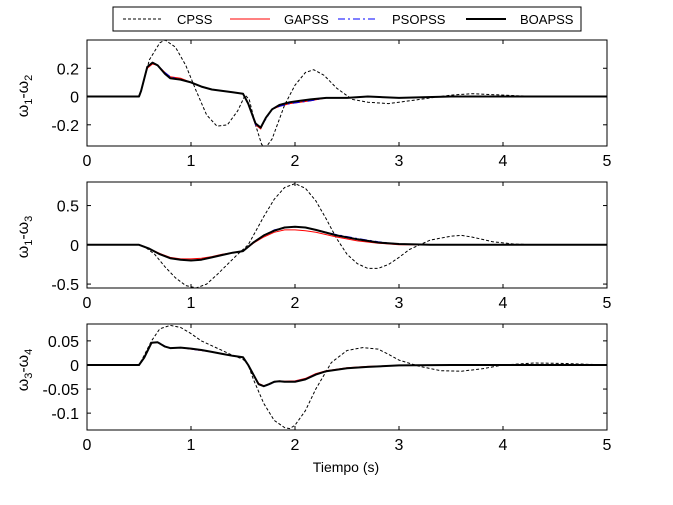 This screenshot has height=505, width=673. I want to click on legend-label-cpss: CPSS, so click(195, 19).